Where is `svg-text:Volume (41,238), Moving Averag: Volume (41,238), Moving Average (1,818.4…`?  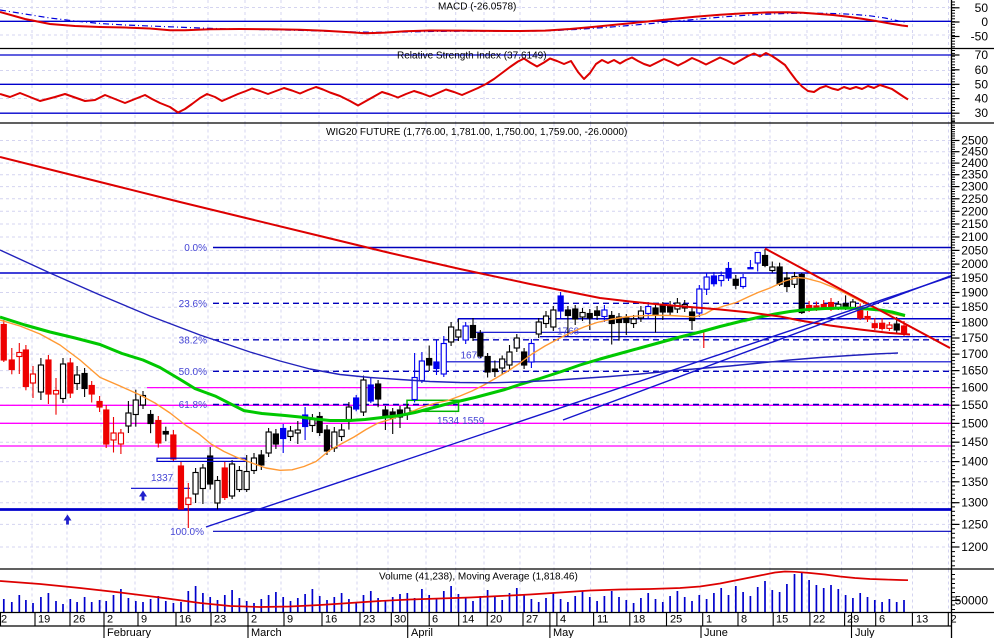 svg-text:Volume (41,238), Moving Averag: Volume (41,238), Moving Average (1,818.4… is located at coordinates (478, 577).